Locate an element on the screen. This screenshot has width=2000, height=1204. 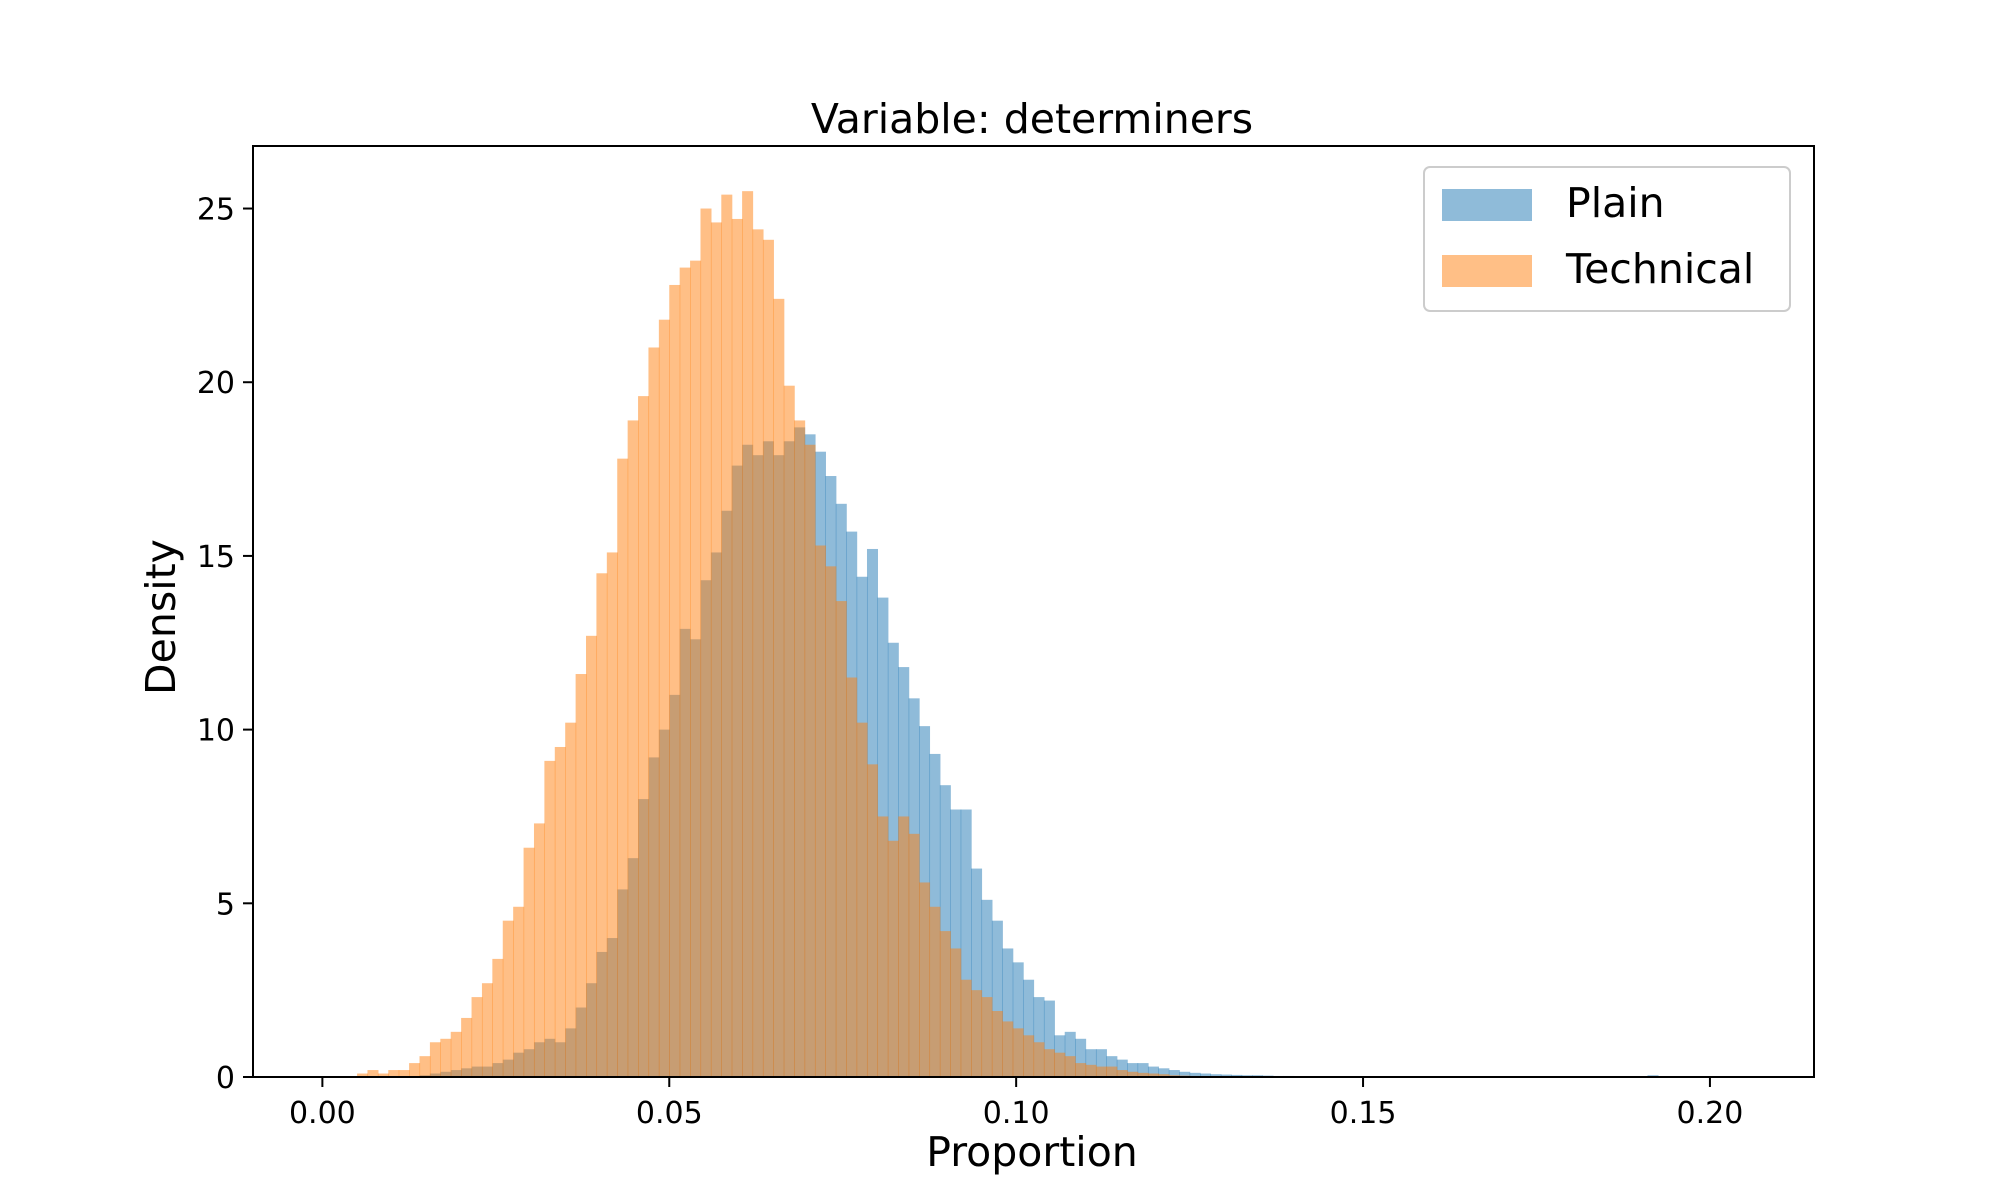
chart-title: Variable: determiners is located at coordinates (1032, 119).